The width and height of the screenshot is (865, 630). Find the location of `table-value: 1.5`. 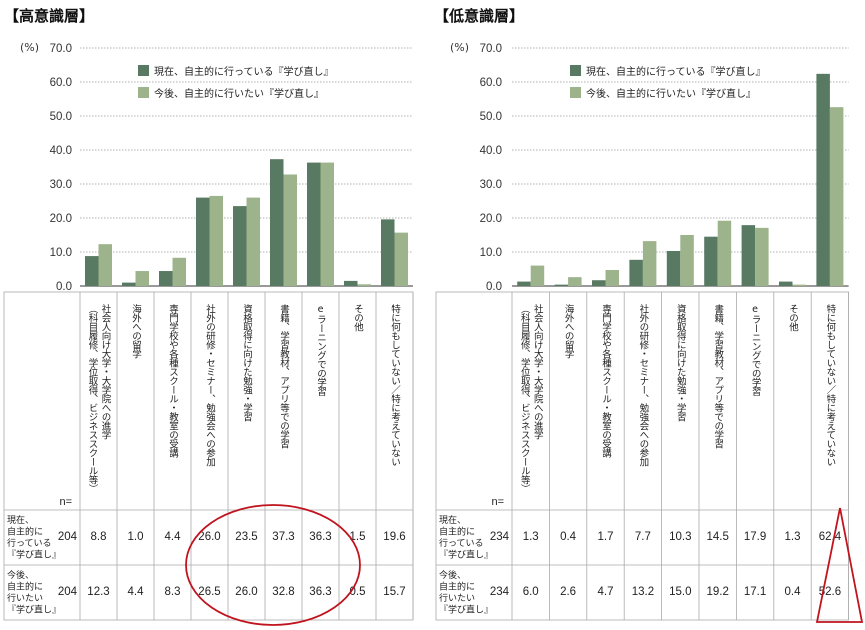

table-value: 1.5 is located at coordinates (358, 537).